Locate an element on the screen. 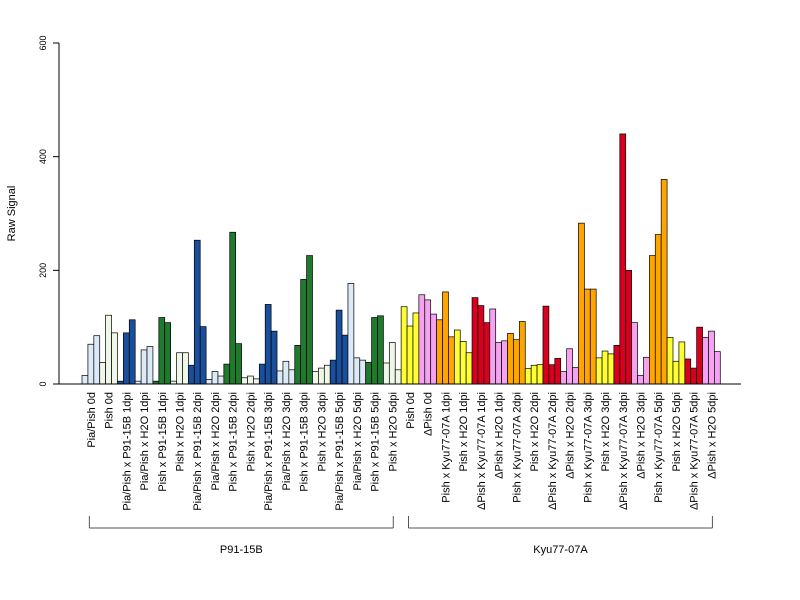 The height and width of the screenshot is (600, 800). y-tick-label: 600 is located at coordinates (43, 42).